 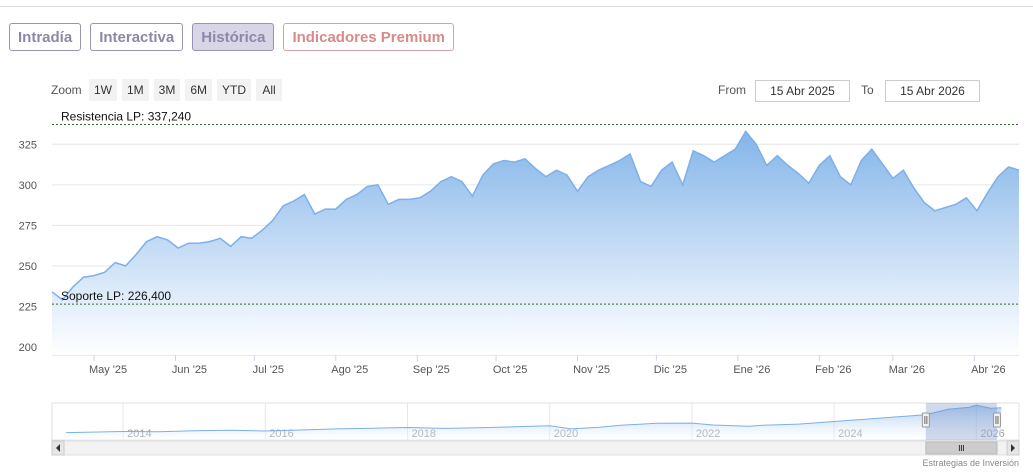 I want to click on tab-intradia: Intradía, so click(x=45, y=37).